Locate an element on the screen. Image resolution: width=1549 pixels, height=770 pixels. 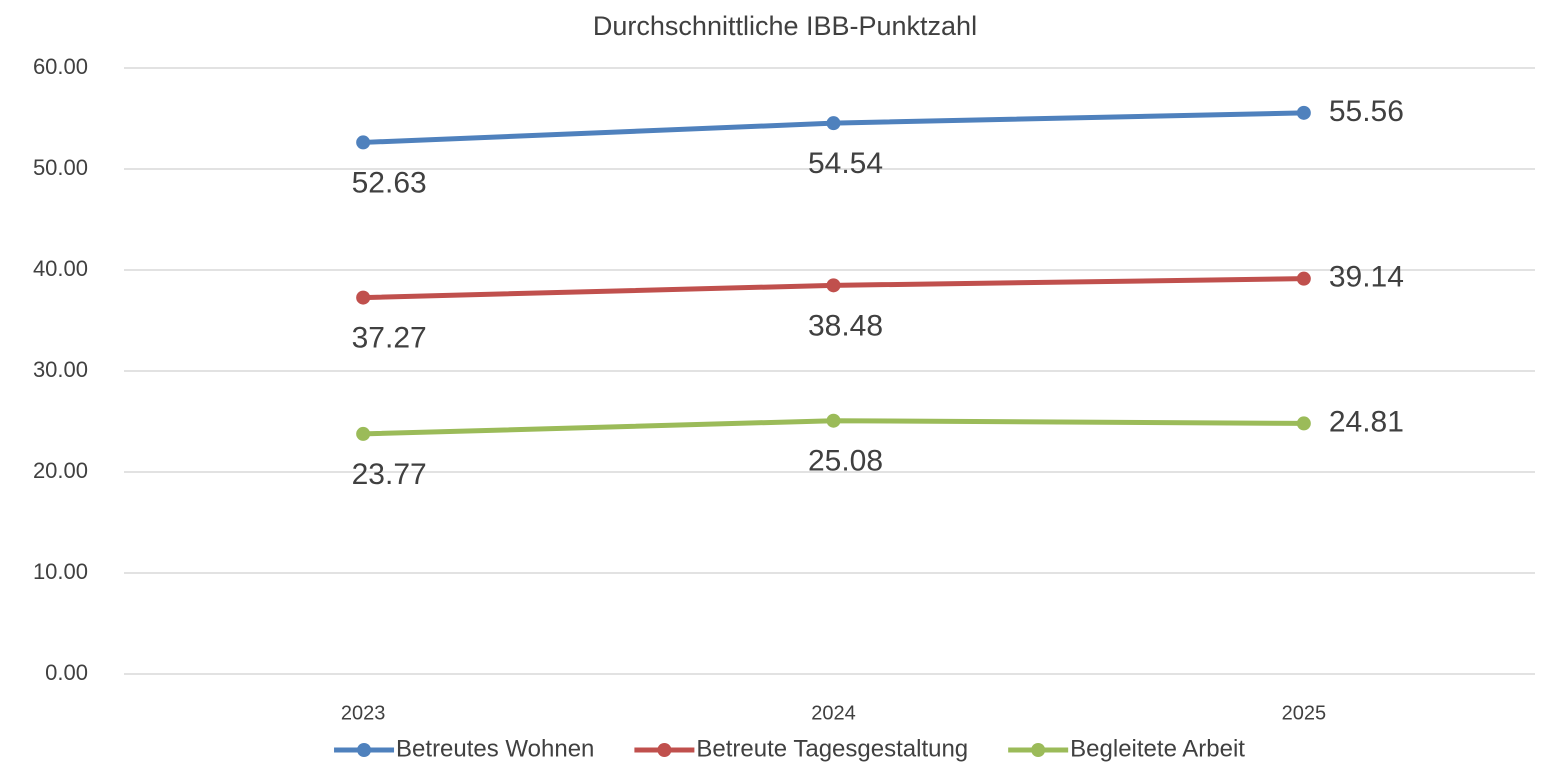
data-label: 38.48 is located at coordinates (845, 325).